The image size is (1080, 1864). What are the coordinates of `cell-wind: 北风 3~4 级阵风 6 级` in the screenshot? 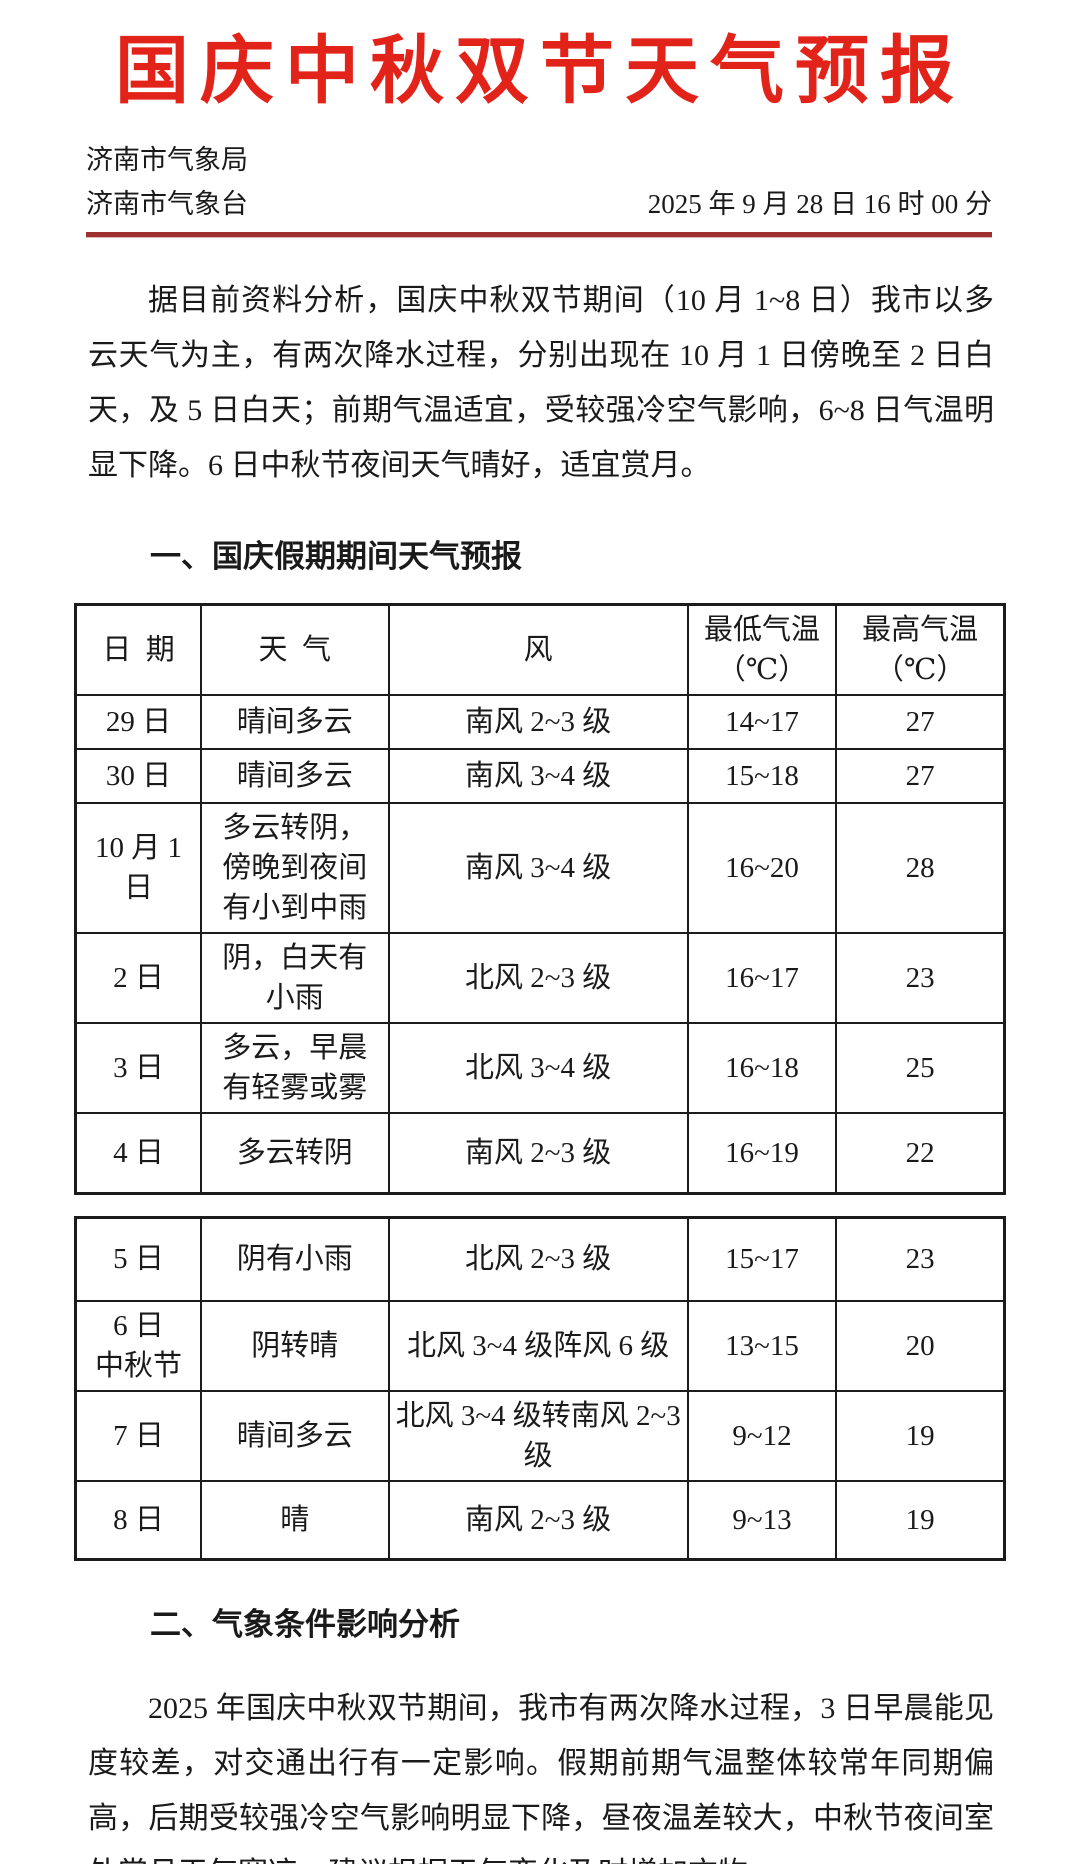 It's located at (538, 1346).